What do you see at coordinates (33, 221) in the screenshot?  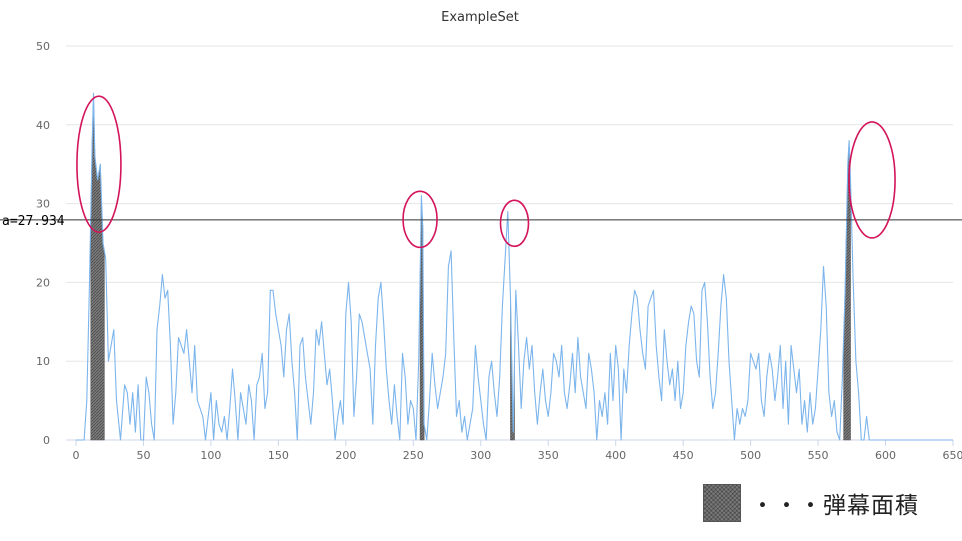 I see `threshold-label: a=27.934` at bounding box center [33, 221].